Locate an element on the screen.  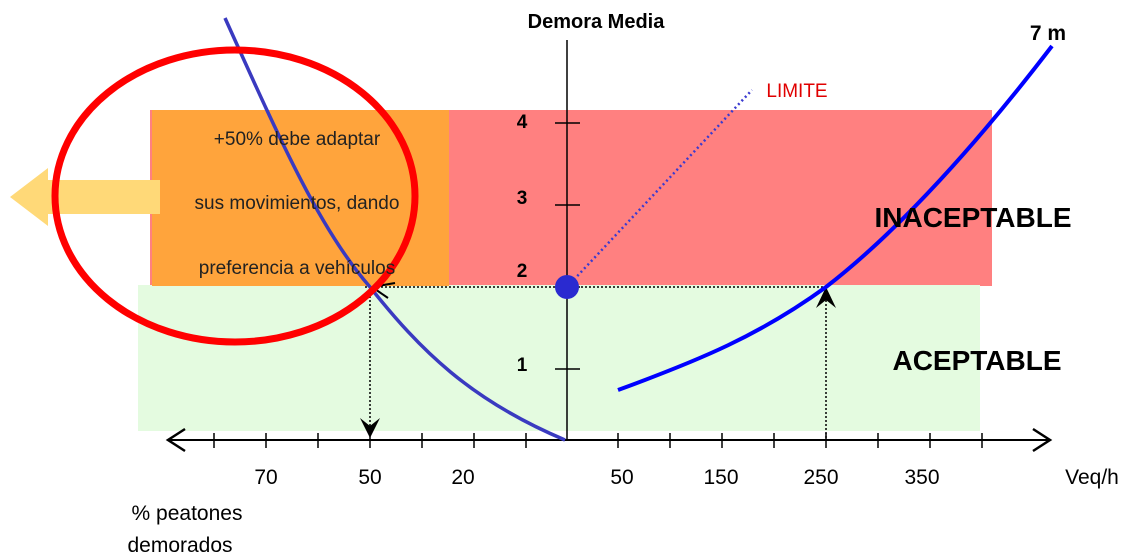
width-curve-label: 7 m is located at coordinates (1048, 33).